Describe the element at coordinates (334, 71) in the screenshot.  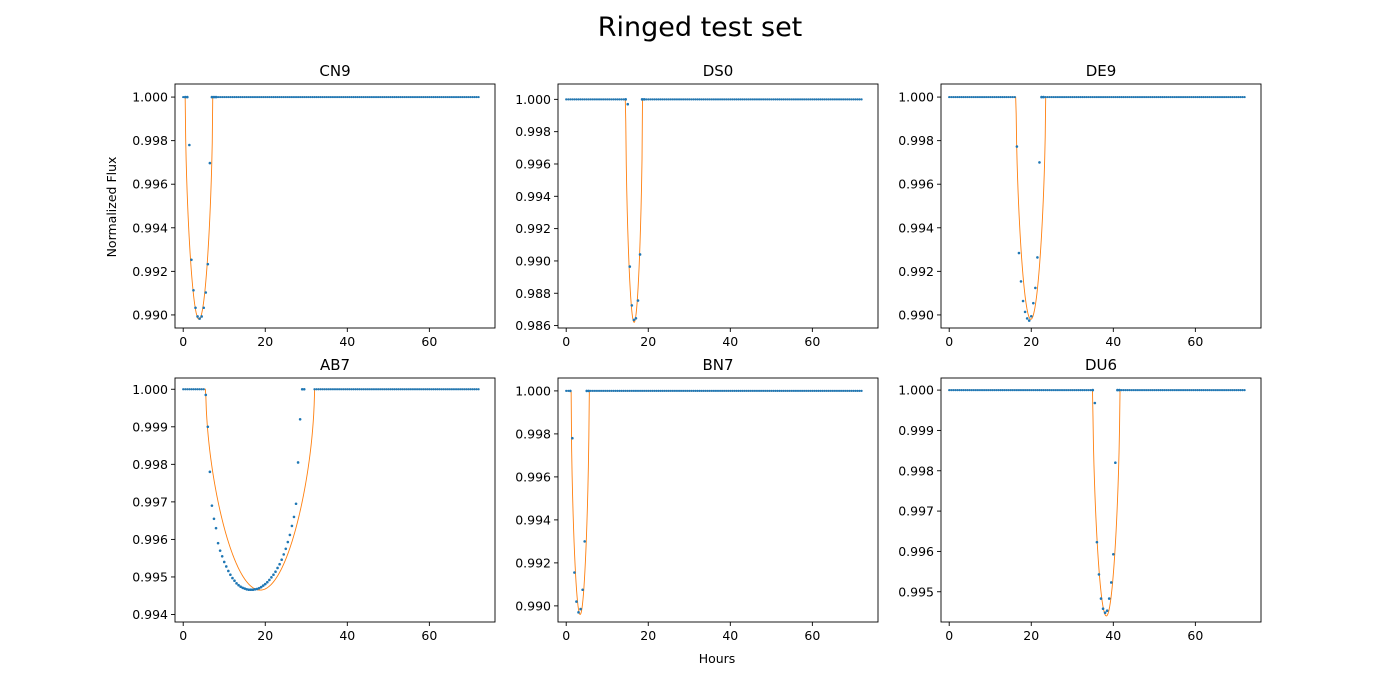
I see `subplot-title: CN9` at that location.